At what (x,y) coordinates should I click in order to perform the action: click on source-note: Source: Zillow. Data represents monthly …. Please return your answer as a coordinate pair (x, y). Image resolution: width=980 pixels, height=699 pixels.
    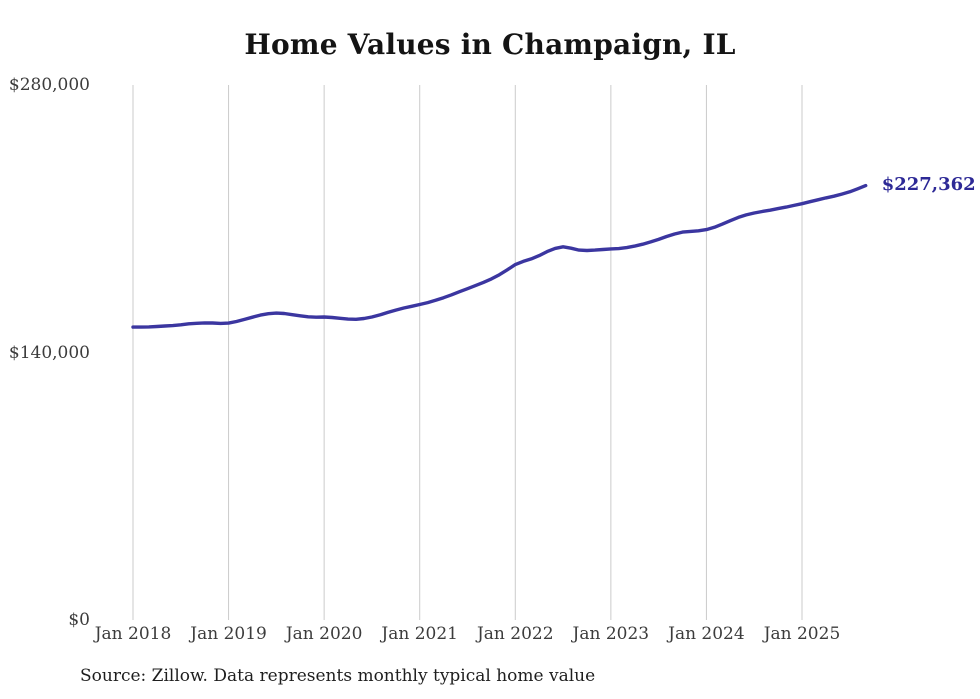
    Looking at the image, I should click on (338, 676).